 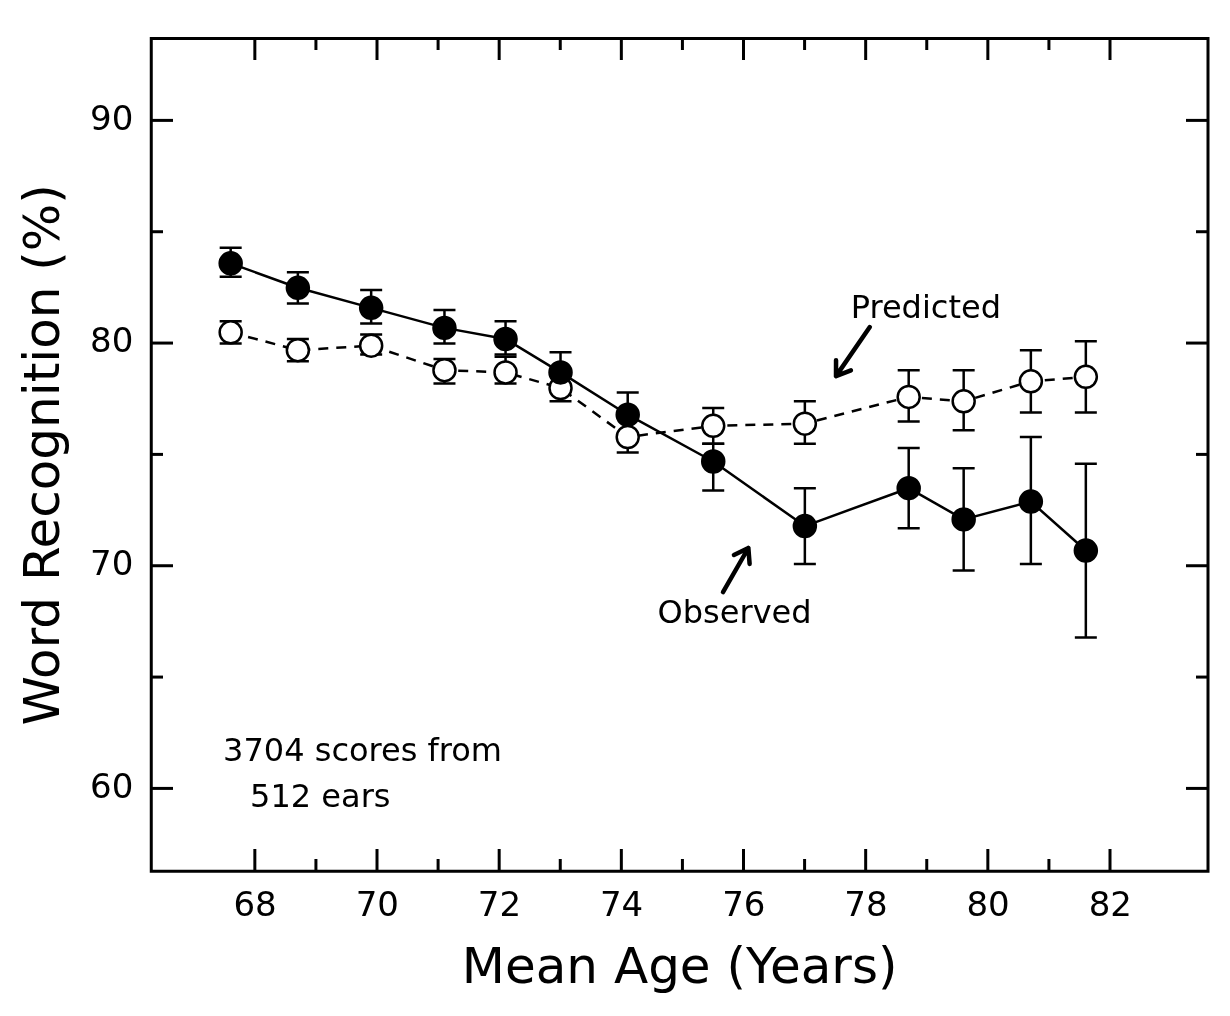 What do you see at coordinates (866, 904) in the screenshot?
I see `x-tick-label: 78` at bounding box center [866, 904].